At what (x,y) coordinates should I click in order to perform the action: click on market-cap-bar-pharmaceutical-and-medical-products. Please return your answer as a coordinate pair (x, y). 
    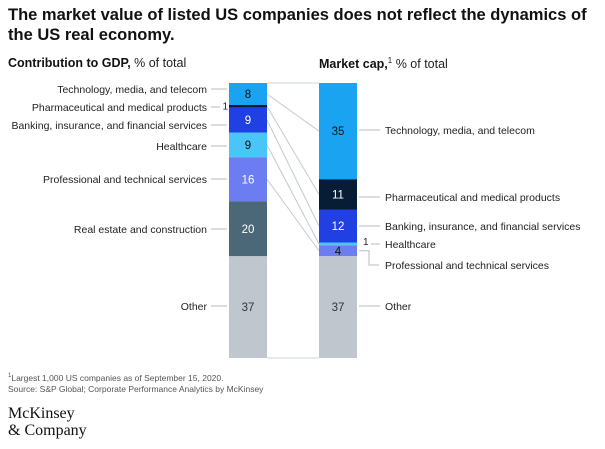
    Looking at the image, I should click on (338, 194).